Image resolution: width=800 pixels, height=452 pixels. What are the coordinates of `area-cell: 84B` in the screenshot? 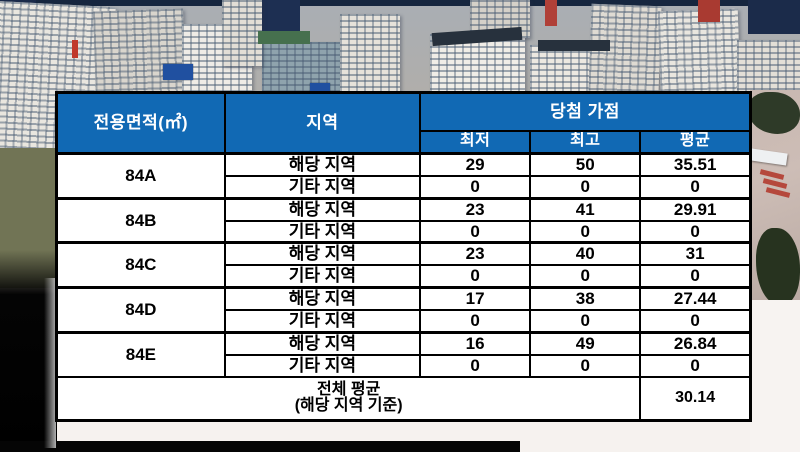 It's located at (140, 220).